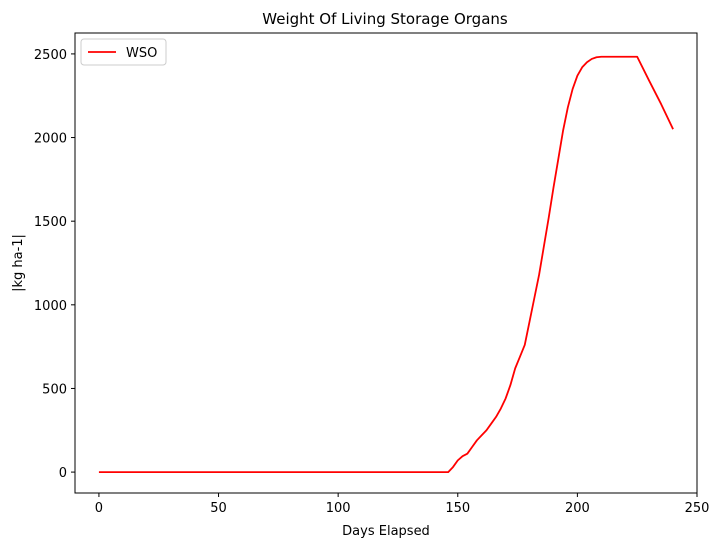  Describe the element at coordinates (18, 263) in the screenshot. I see `y-axis-label: |kg ha-1|` at that location.